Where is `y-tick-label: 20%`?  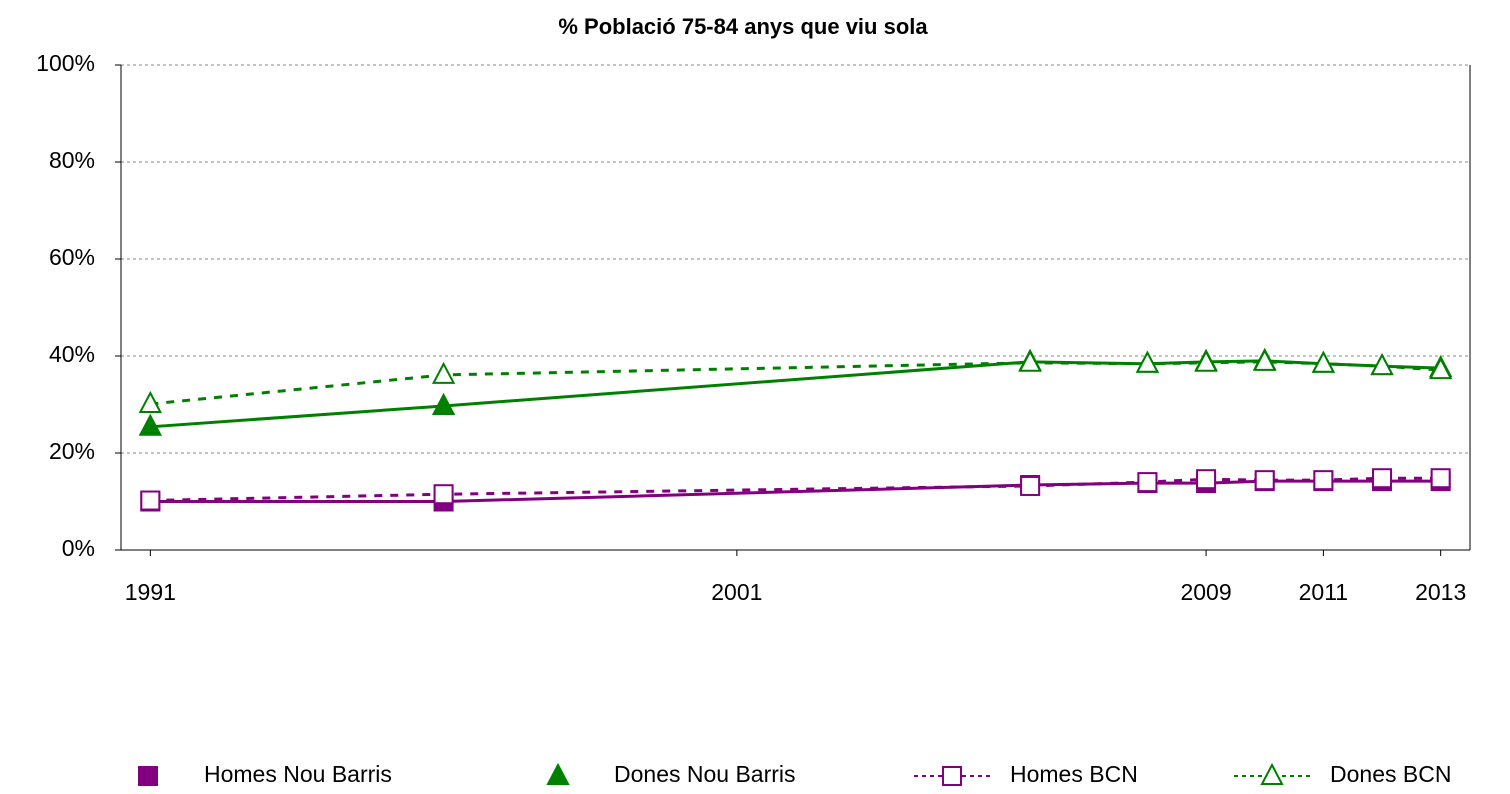
y-tick-label: 20% is located at coordinates (72, 451).